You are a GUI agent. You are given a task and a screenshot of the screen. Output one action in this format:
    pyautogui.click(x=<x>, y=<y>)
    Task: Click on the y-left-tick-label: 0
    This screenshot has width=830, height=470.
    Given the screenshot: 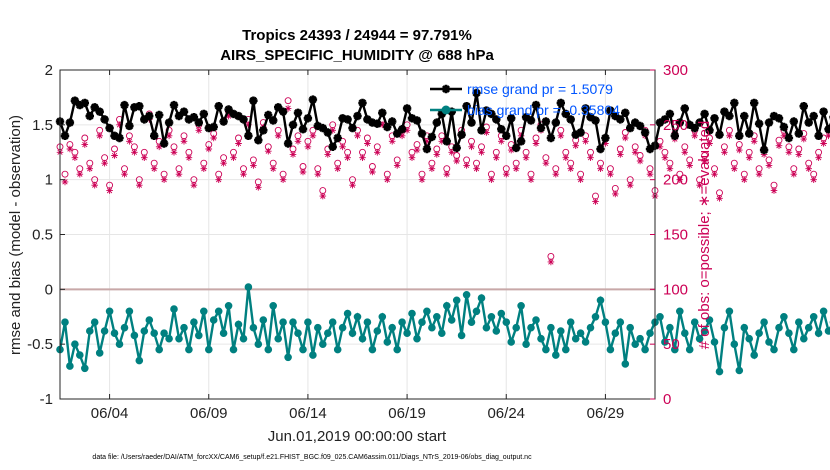 What is the action you would take?
    pyautogui.click(x=49, y=289)
    